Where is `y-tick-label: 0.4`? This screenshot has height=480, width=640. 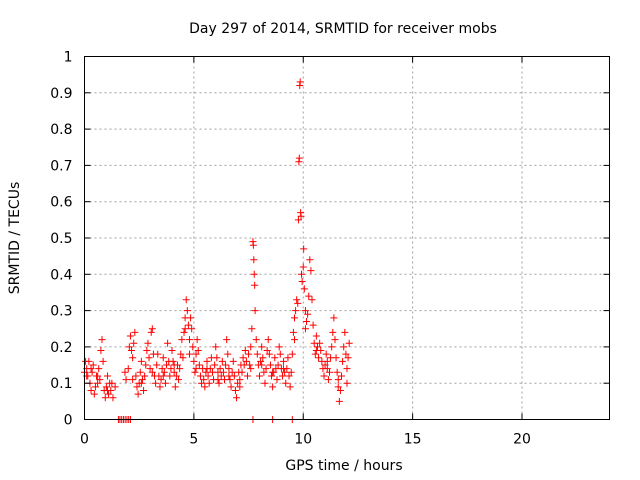 y-tick-label: 0.4 is located at coordinates (61, 275).